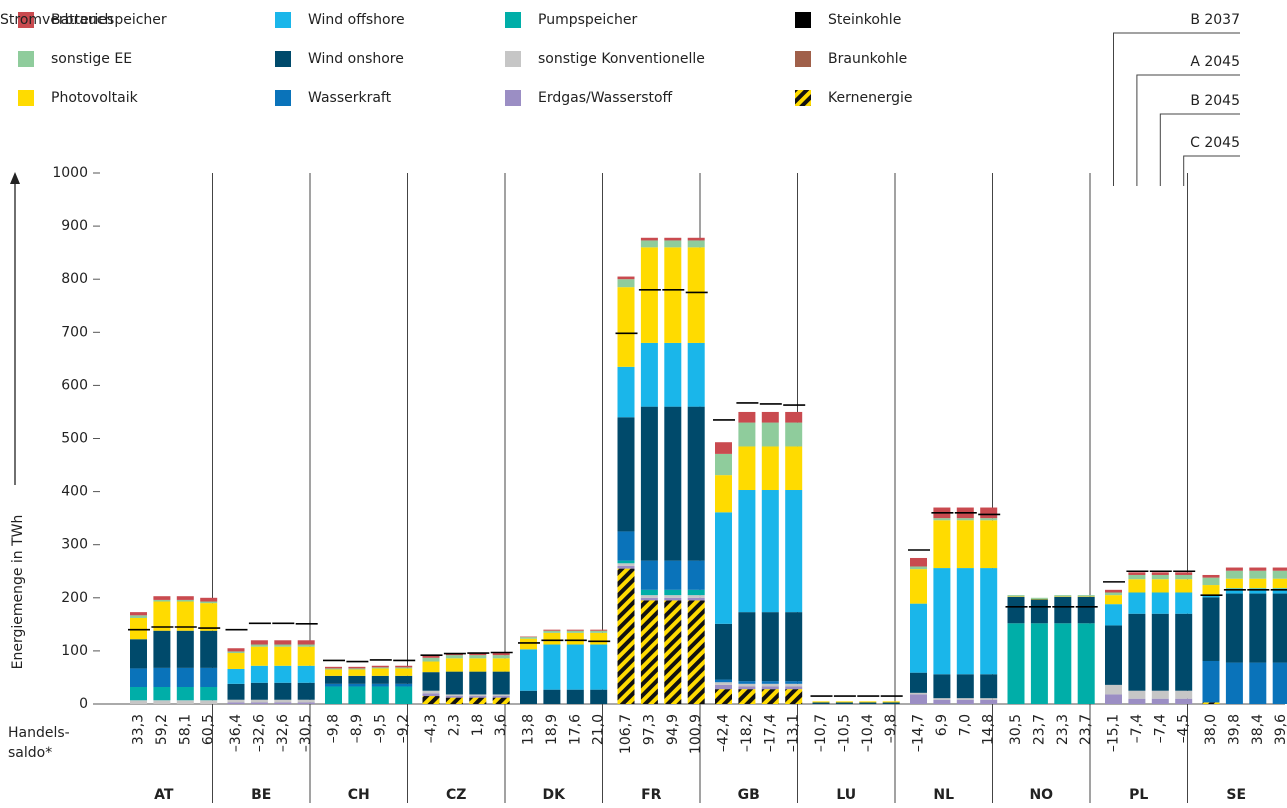 This screenshot has width=1287, height=808. What do you see at coordinates (478, 725) in the screenshot?
I see `trade-balance-label: 1,8` at bounding box center [478, 725].